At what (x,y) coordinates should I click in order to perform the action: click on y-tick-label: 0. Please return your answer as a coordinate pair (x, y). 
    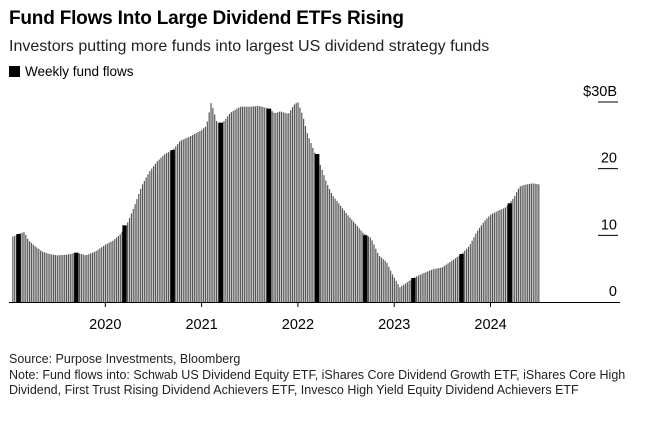
    Looking at the image, I should click on (613, 292).